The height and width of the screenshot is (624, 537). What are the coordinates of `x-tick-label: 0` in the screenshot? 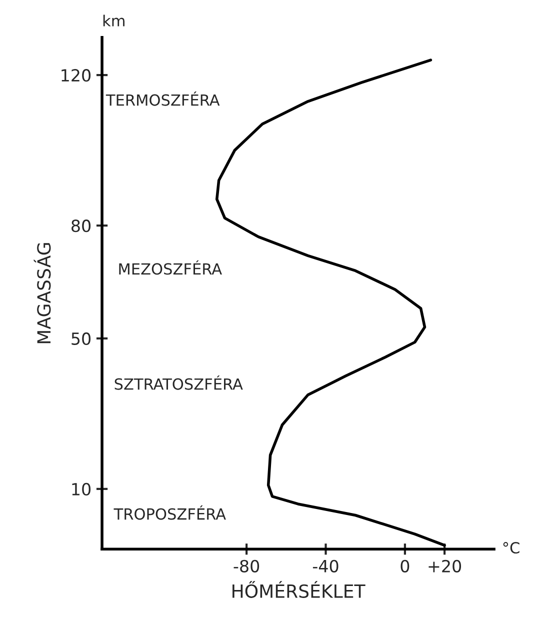 It's located at (405, 566).